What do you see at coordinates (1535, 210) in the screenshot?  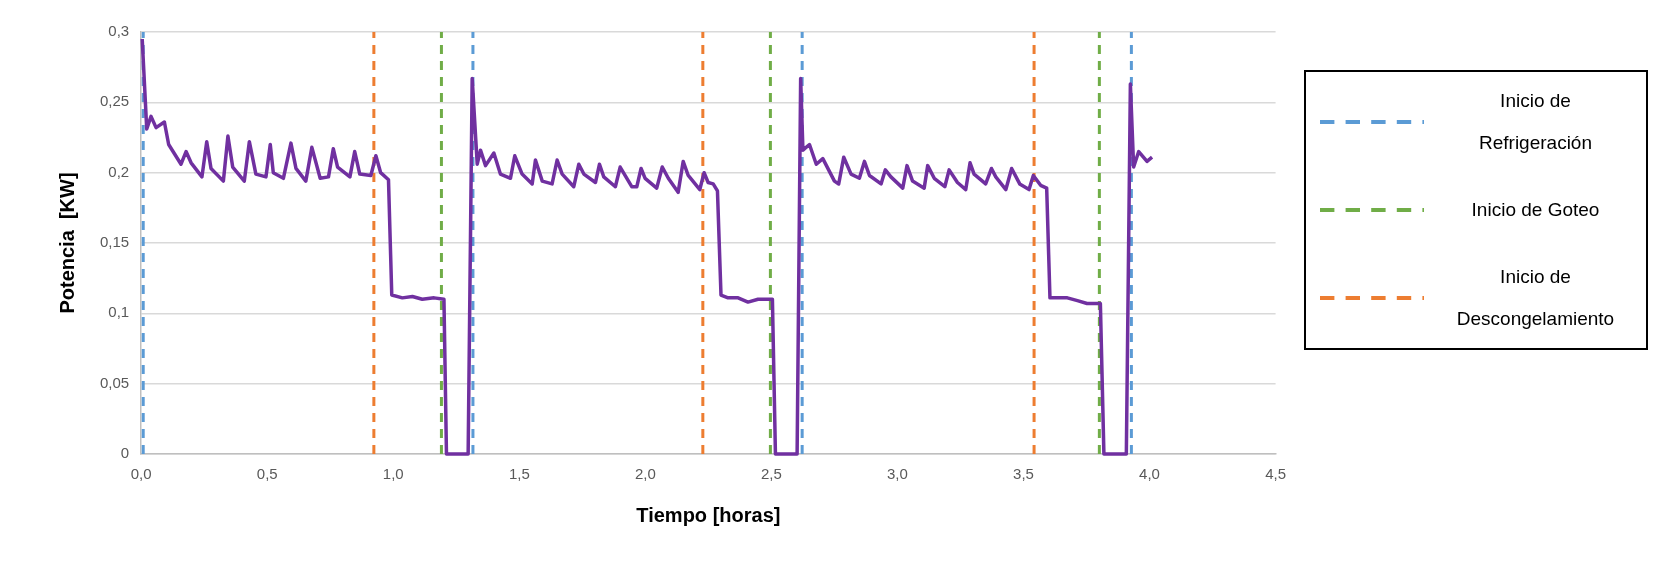 I see `text: Inicio de Goteo` at bounding box center [1535, 210].